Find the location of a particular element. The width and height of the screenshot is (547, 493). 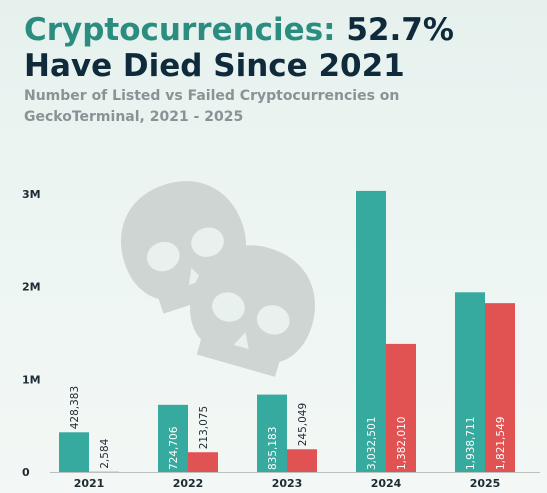

bar-value-label: 1,938,711 is located at coordinates (471, 443).